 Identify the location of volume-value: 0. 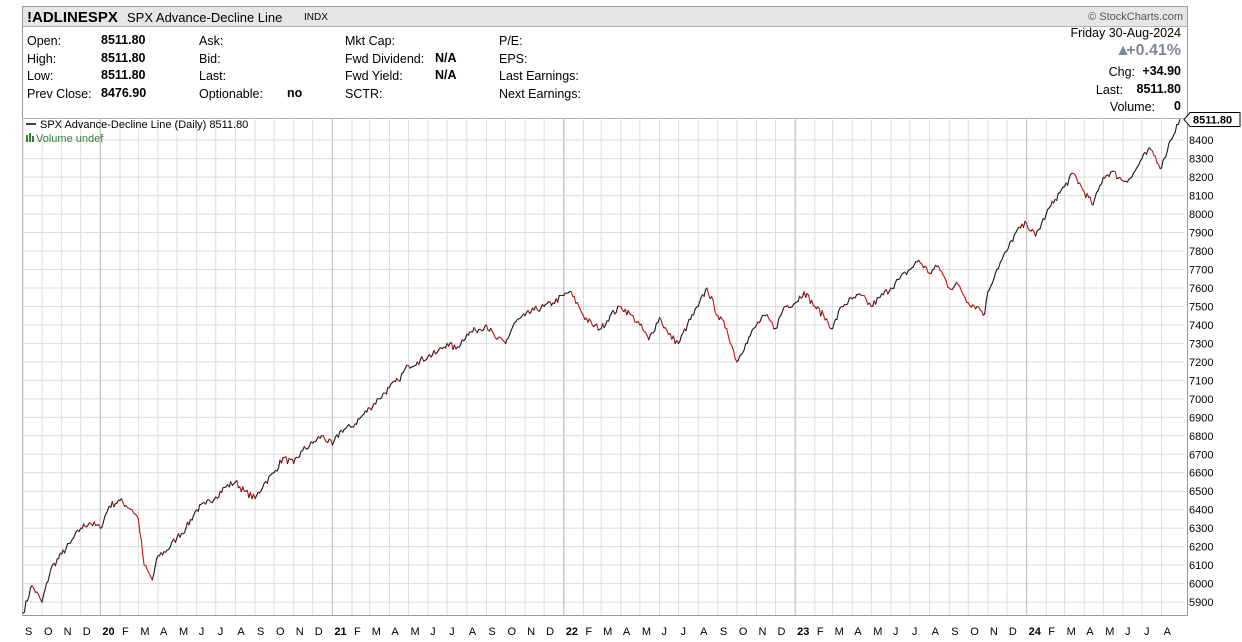
(1177, 106).